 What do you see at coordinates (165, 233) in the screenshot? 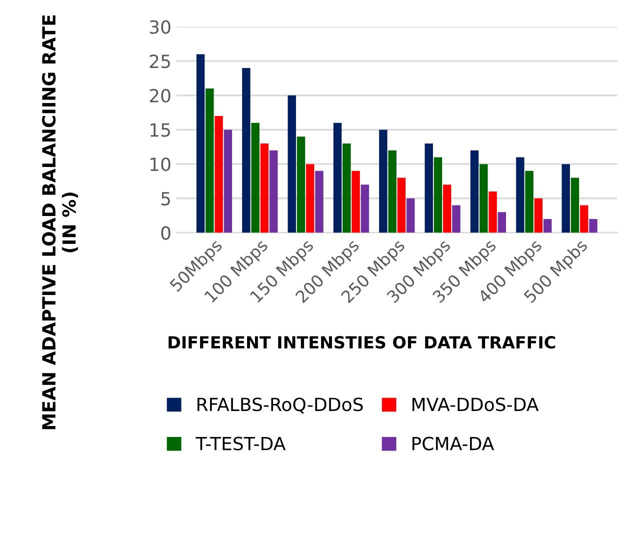
I see `y-tick-label: 0` at bounding box center [165, 233].